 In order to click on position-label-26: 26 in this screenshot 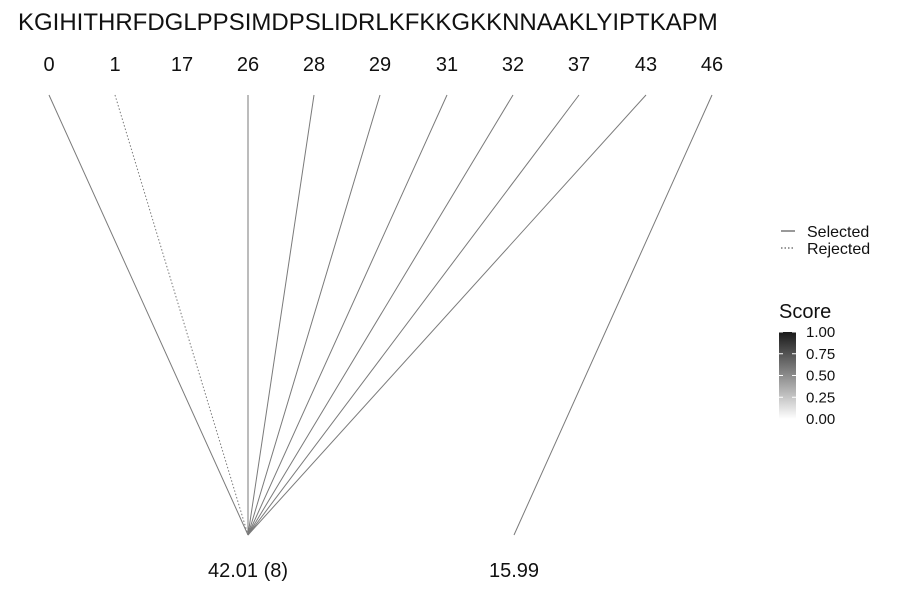, I will do `click(248, 65)`.